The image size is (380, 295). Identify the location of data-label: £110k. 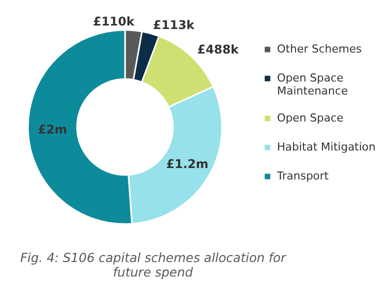
(114, 21).